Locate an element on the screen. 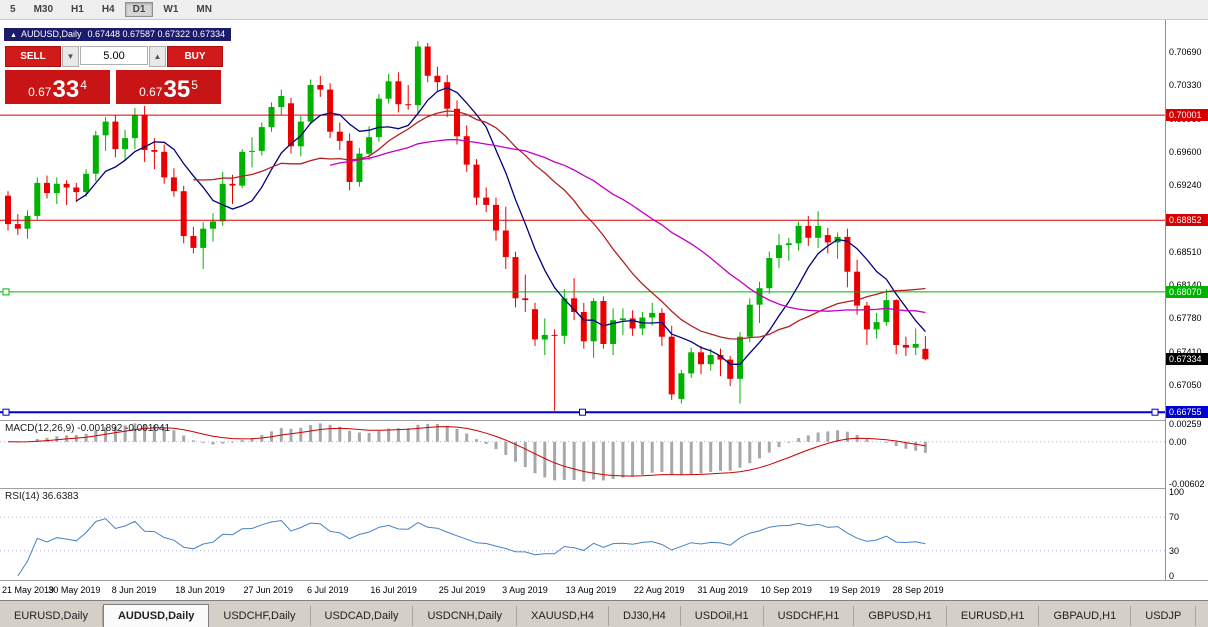 This screenshot has height=627, width=1208. timeframe-button-h1: H1 is located at coordinates (77, 9).